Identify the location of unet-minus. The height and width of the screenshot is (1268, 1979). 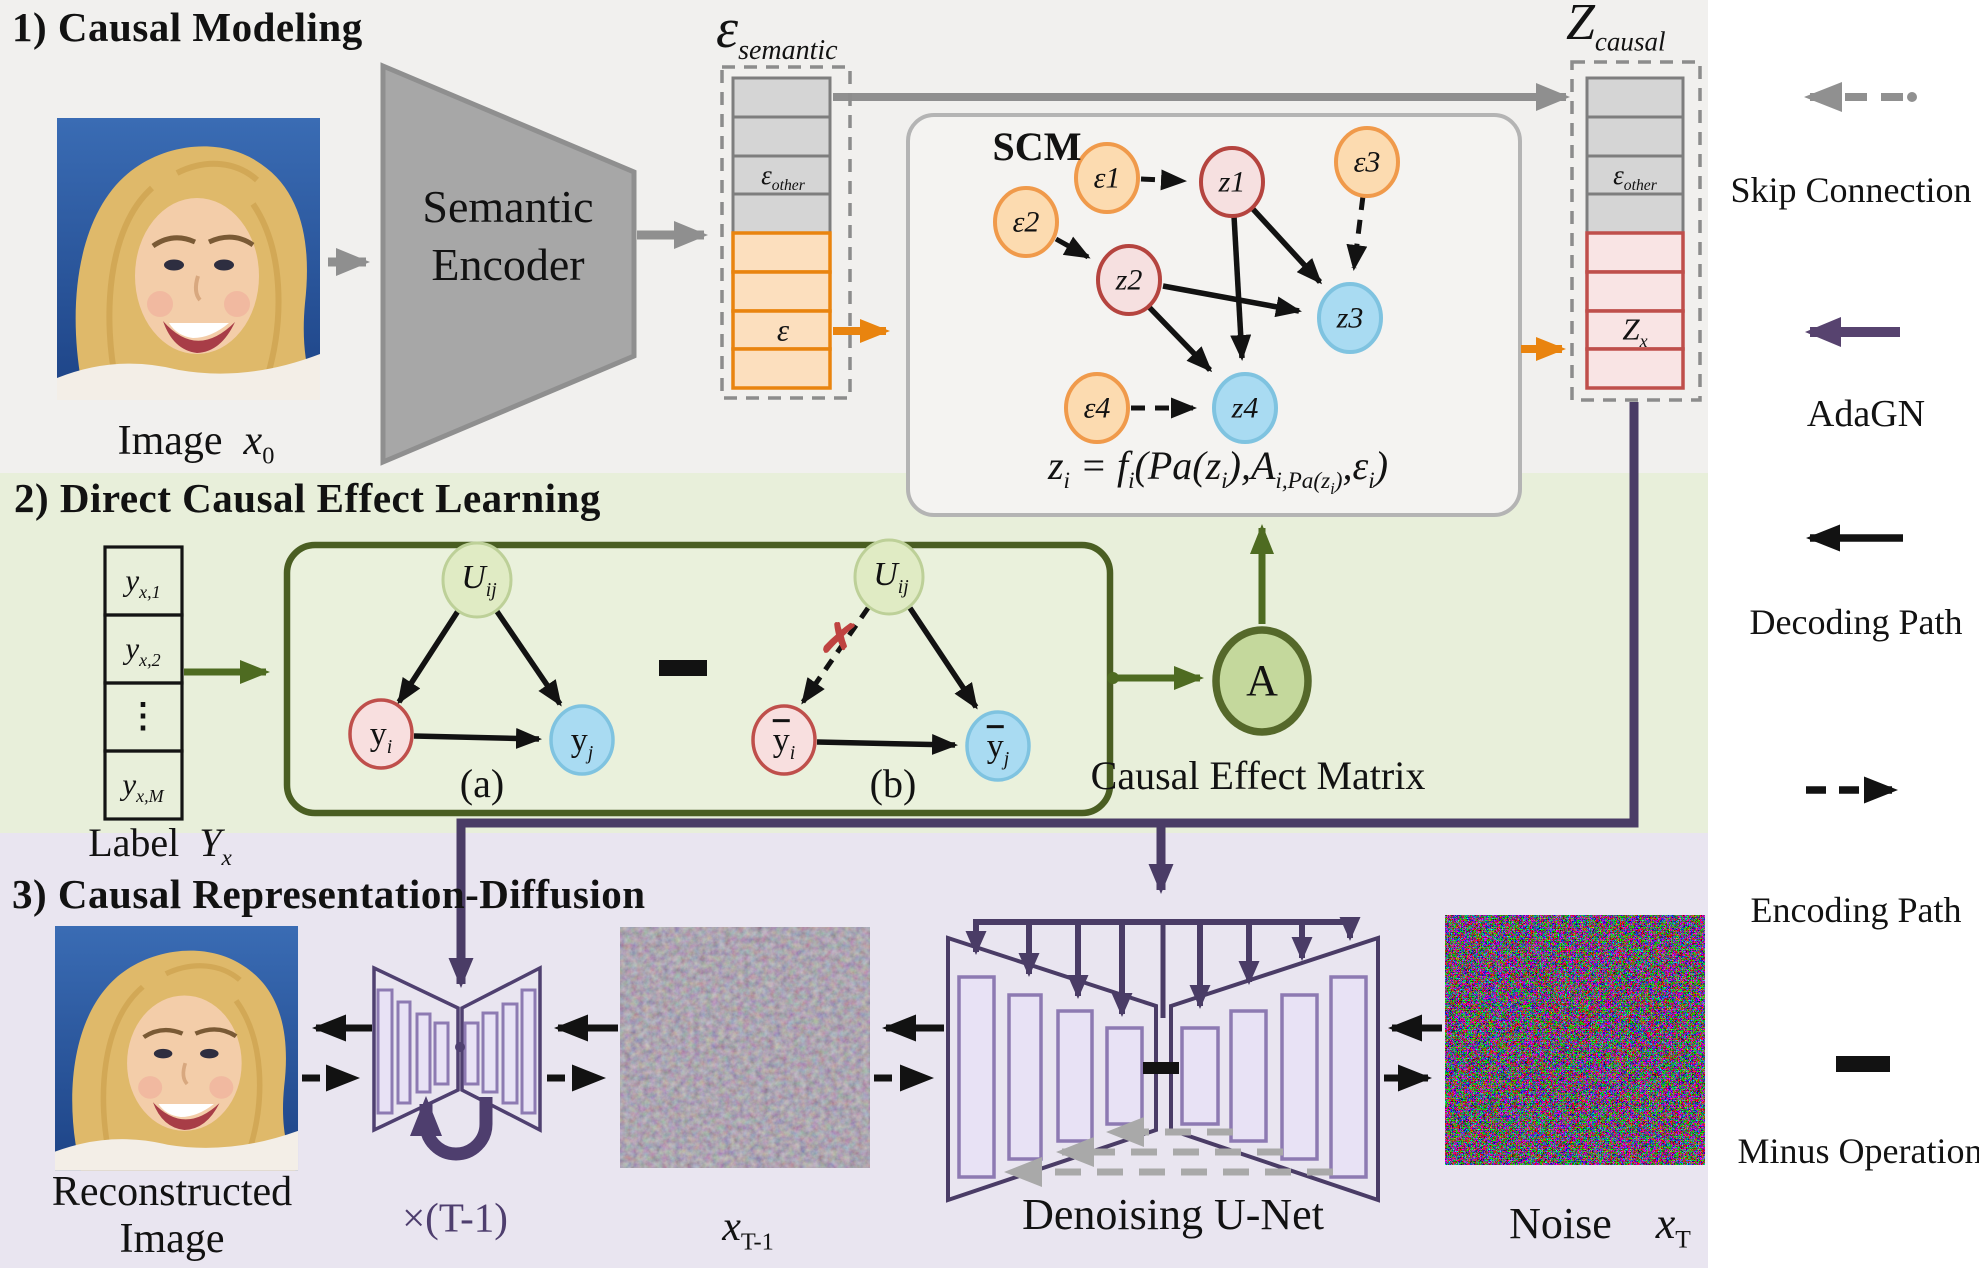
(1161, 1068).